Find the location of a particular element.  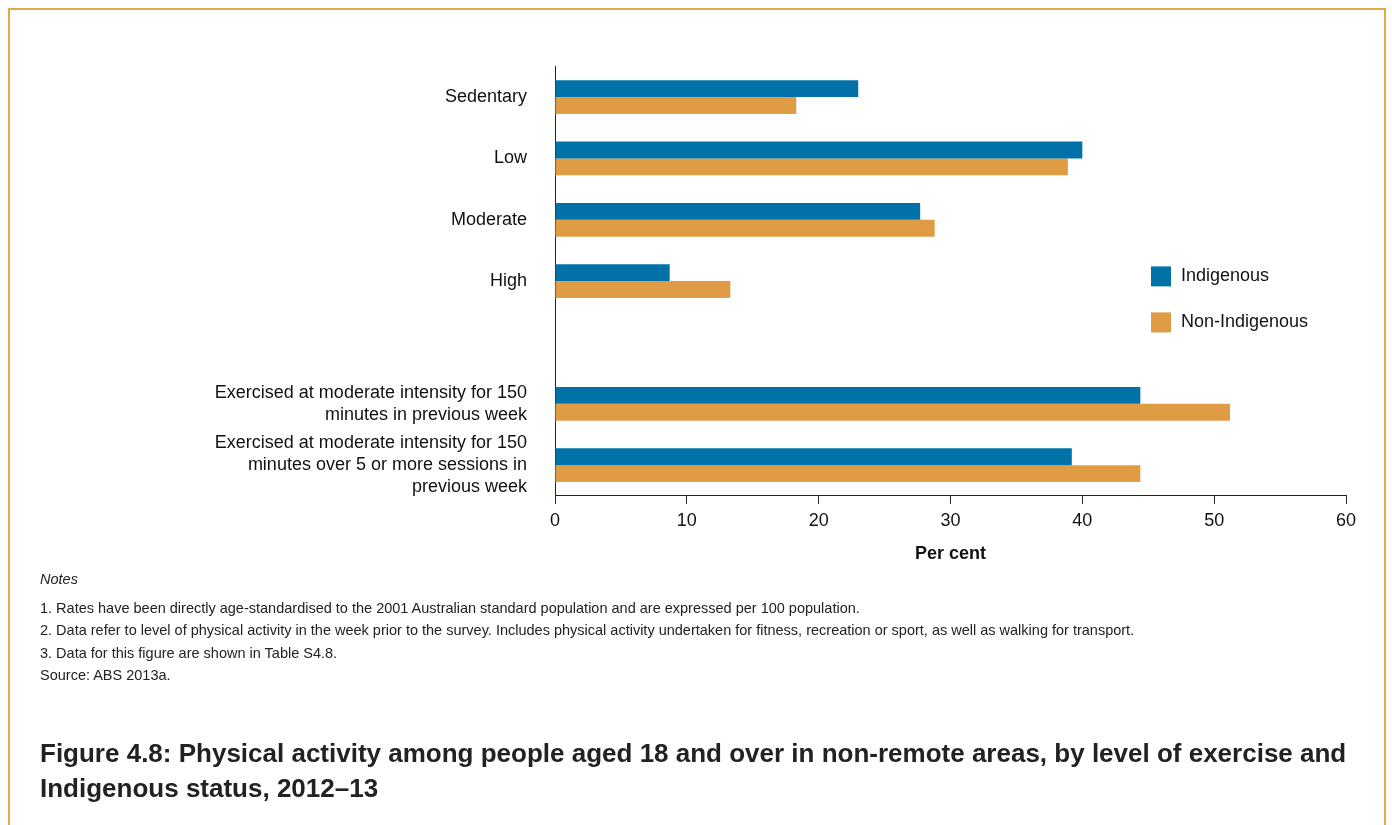

legend-label: Non-Indigenous is located at coordinates (1245, 321).